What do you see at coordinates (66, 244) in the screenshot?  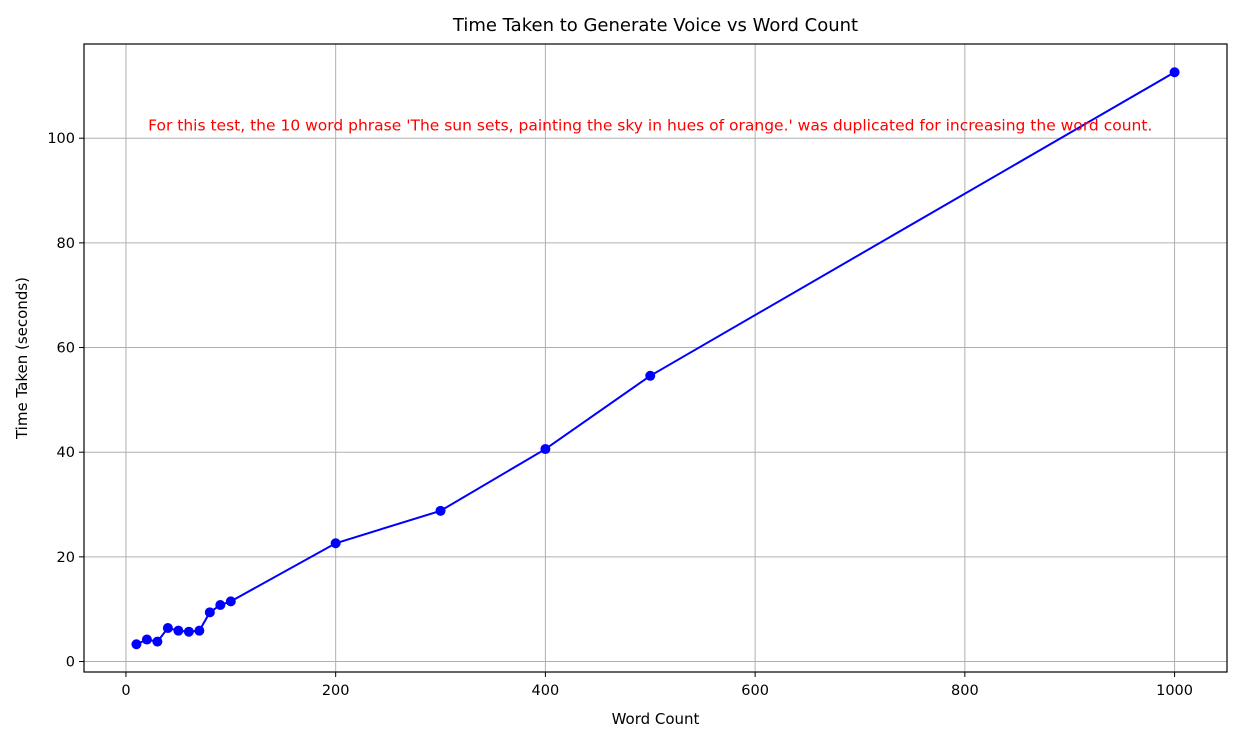 I see `y-tick-label: 80` at bounding box center [66, 244].